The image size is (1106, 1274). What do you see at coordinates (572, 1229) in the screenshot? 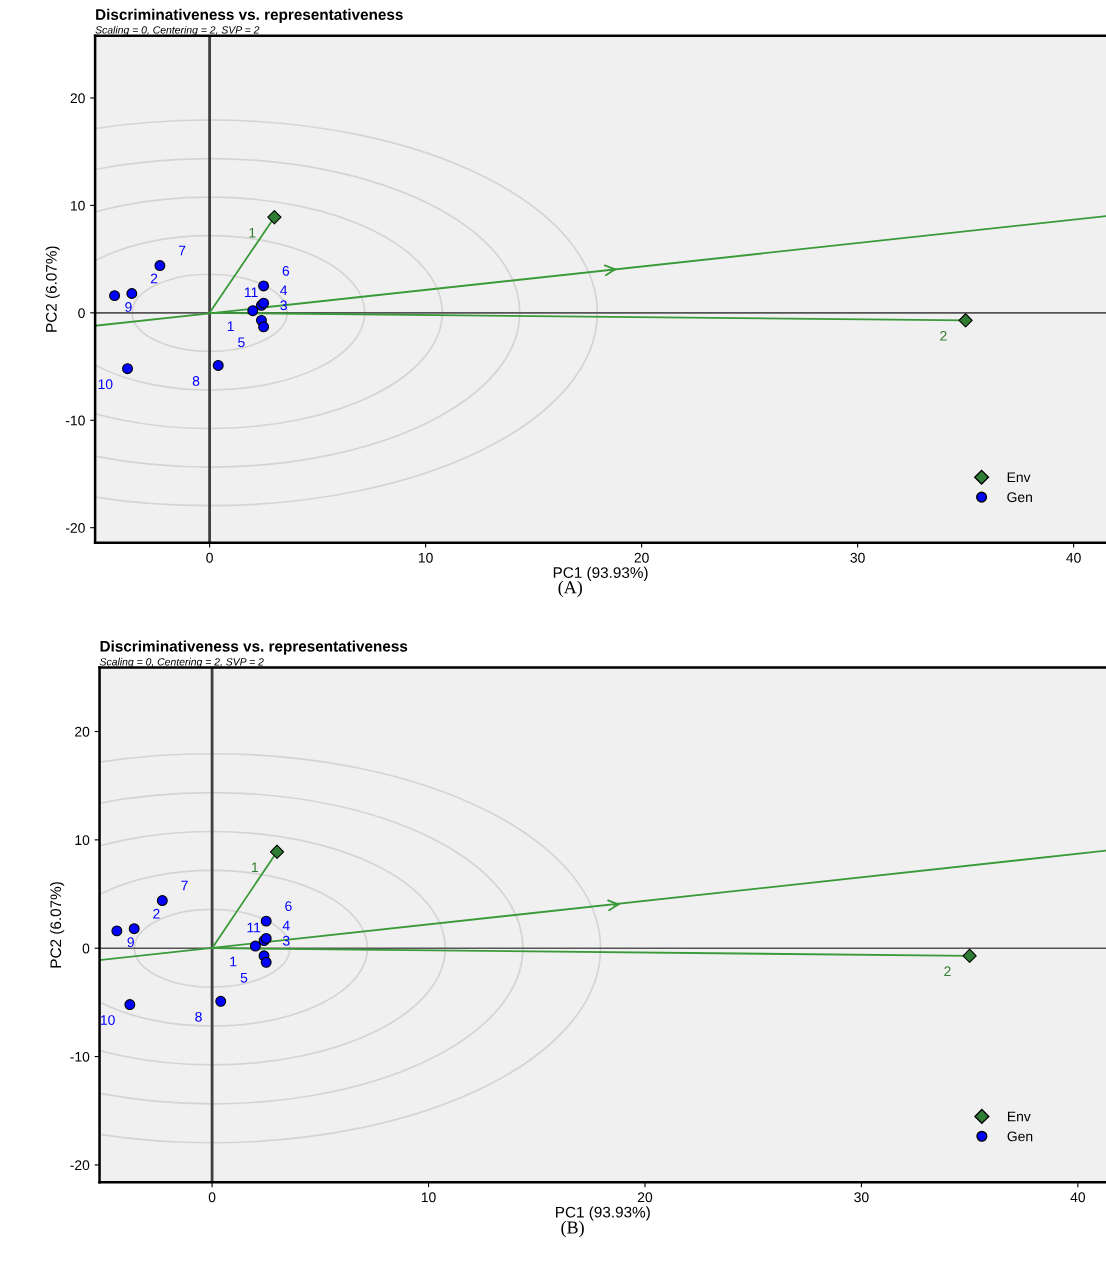
I see `text: (B)` at bounding box center [572, 1229].